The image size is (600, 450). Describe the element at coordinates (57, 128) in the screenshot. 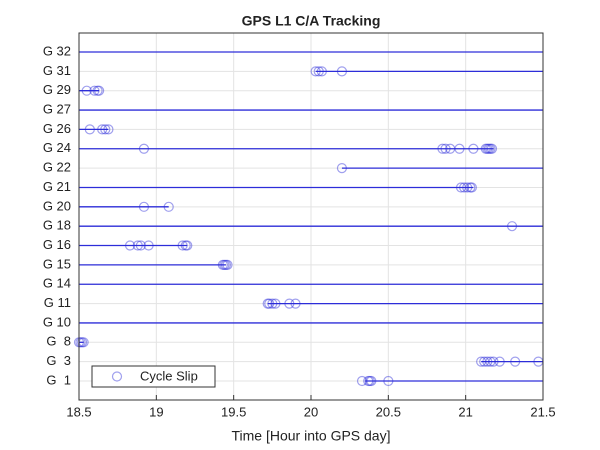

I see `y-tick-label: G 26` at that location.